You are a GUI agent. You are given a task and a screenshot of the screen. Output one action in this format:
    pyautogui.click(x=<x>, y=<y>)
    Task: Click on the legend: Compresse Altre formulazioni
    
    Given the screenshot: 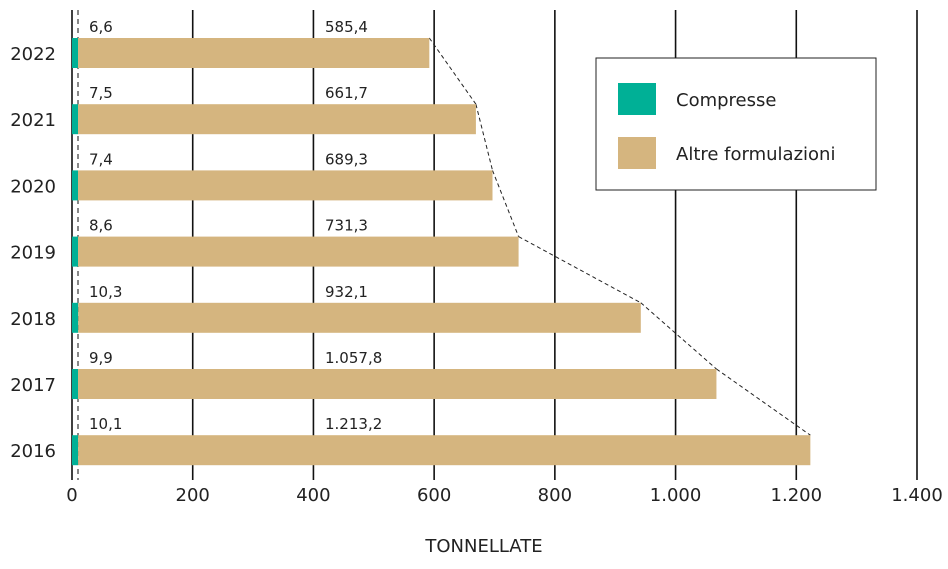 What is the action you would take?
    pyautogui.click(x=736, y=124)
    